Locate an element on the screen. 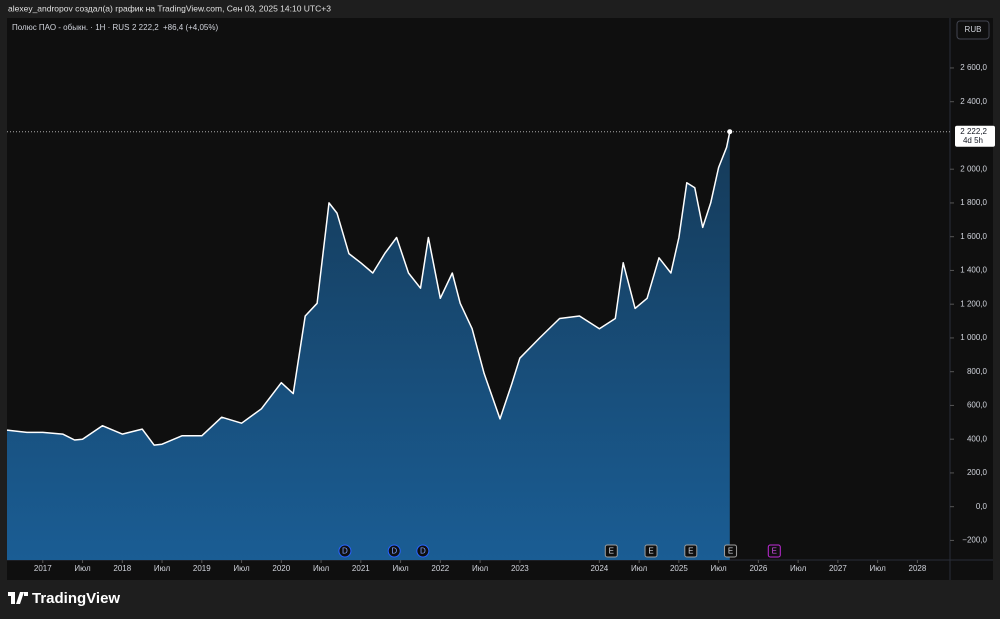 The image size is (1000, 619). x-tick-label: 2020 is located at coordinates (281, 568).